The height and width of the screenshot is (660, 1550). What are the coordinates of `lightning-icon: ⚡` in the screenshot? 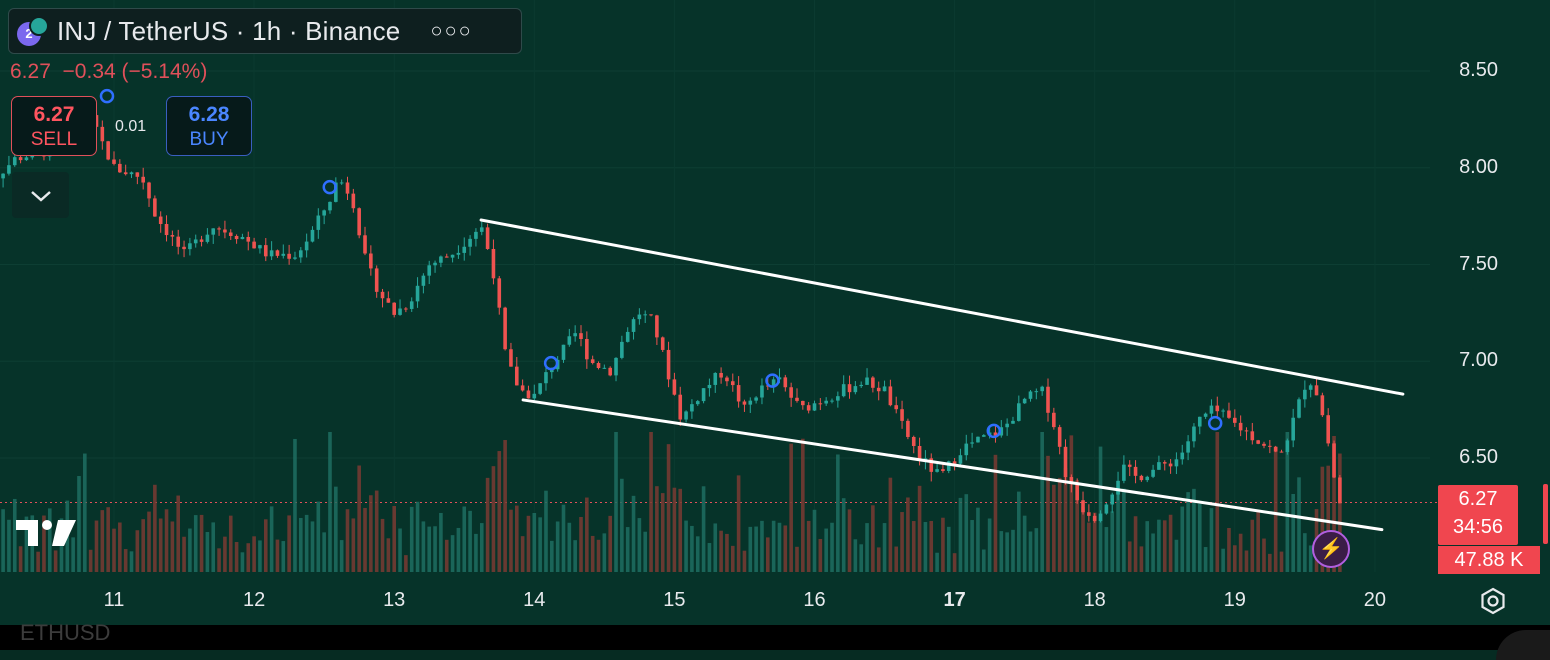 It's located at (1331, 549).